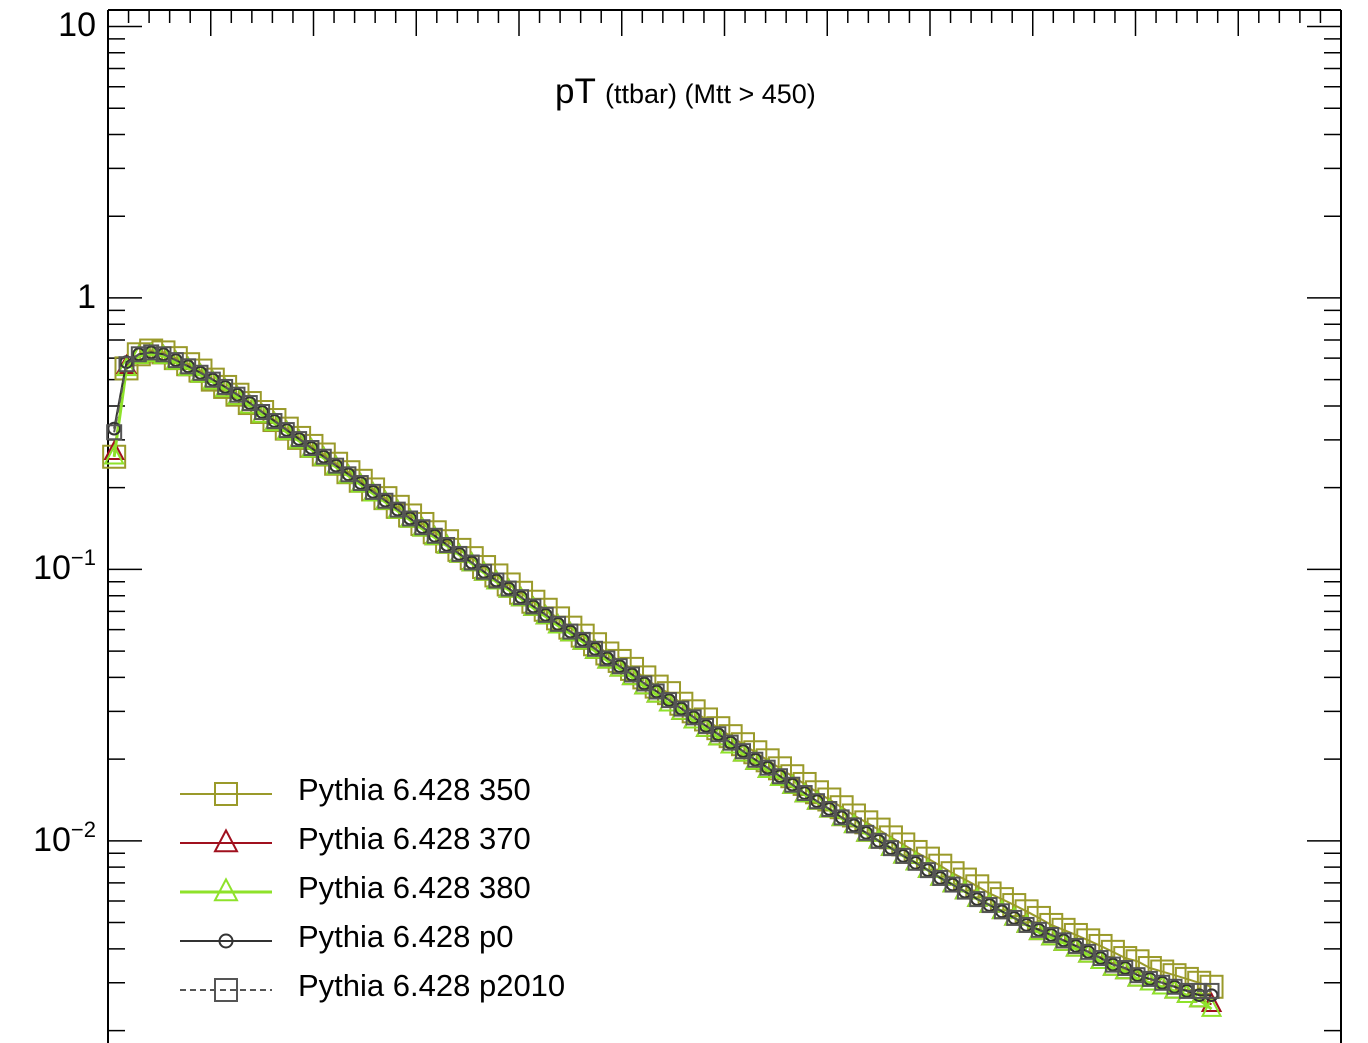 The height and width of the screenshot is (1043, 1368). What do you see at coordinates (86, 296) in the screenshot?
I see `y-tick-label-base: 1` at bounding box center [86, 296].